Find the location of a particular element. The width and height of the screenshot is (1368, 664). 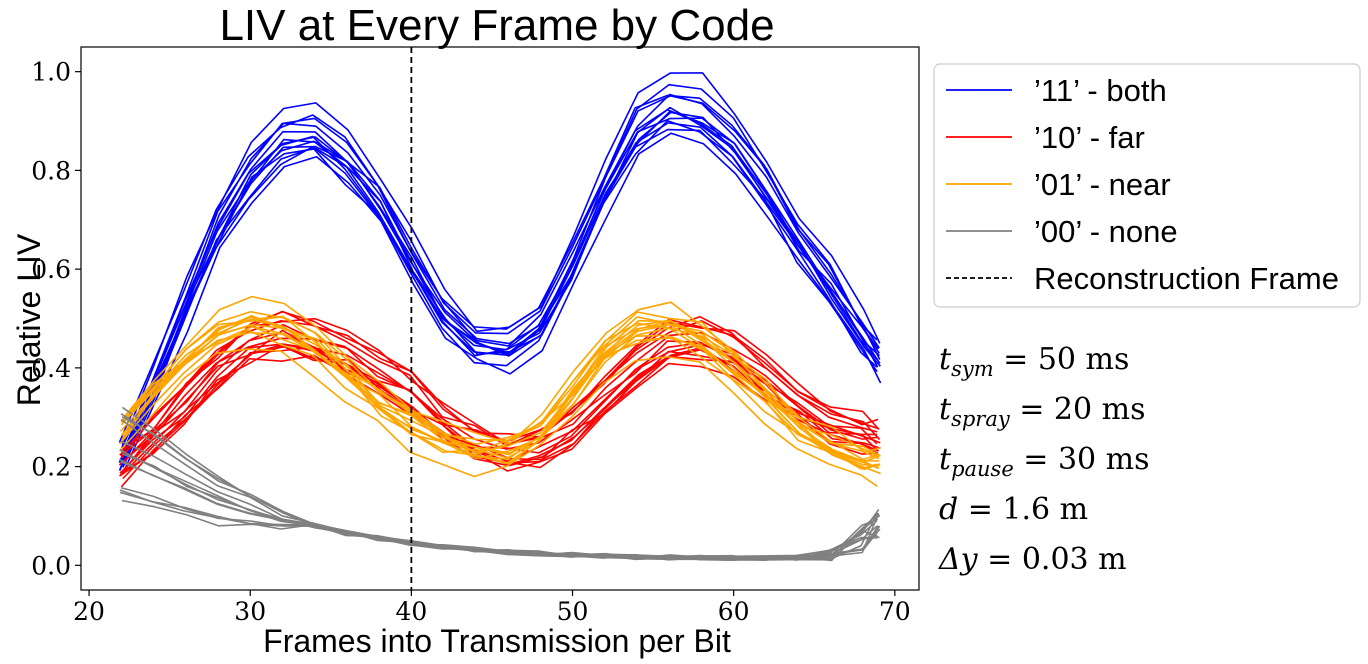

y-tick-label: 1.0 is located at coordinates (51, 72).